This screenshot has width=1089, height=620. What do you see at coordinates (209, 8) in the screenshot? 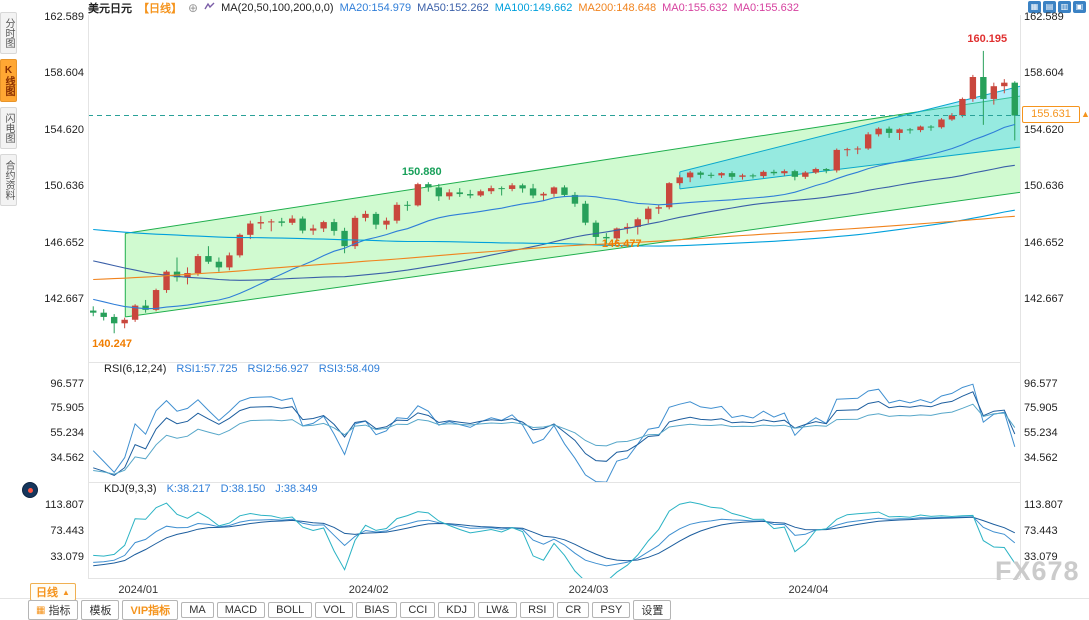
I see `ma-chart-icon` at bounding box center [209, 8].